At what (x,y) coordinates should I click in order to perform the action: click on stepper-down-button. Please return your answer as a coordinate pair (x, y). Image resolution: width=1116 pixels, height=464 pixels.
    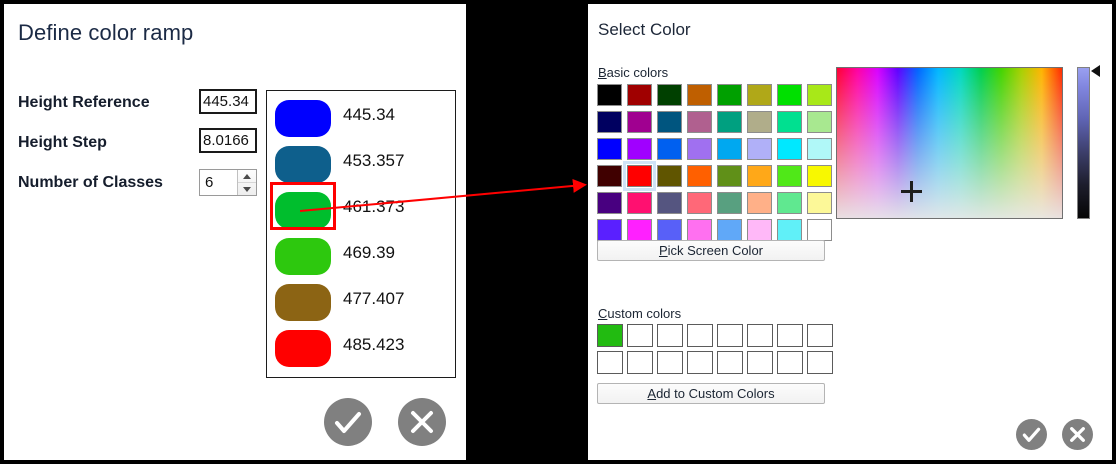
    Looking at the image, I should click on (247, 189).